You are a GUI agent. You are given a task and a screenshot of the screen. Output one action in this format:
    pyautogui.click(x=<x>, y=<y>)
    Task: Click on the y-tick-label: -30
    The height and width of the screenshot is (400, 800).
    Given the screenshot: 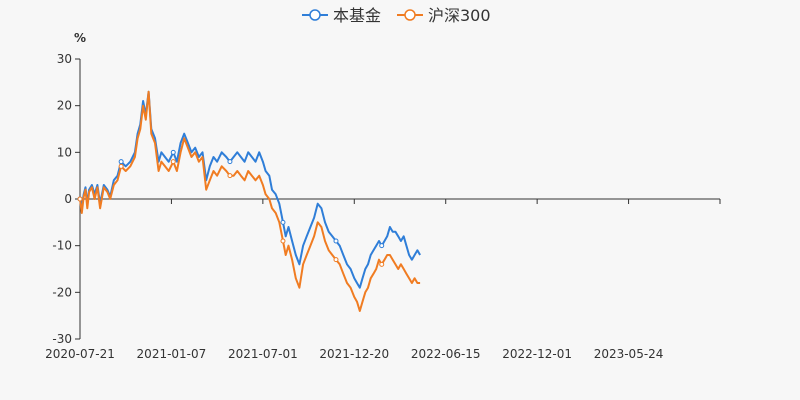 What is the action you would take?
    pyautogui.click(x=62, y=339)
    